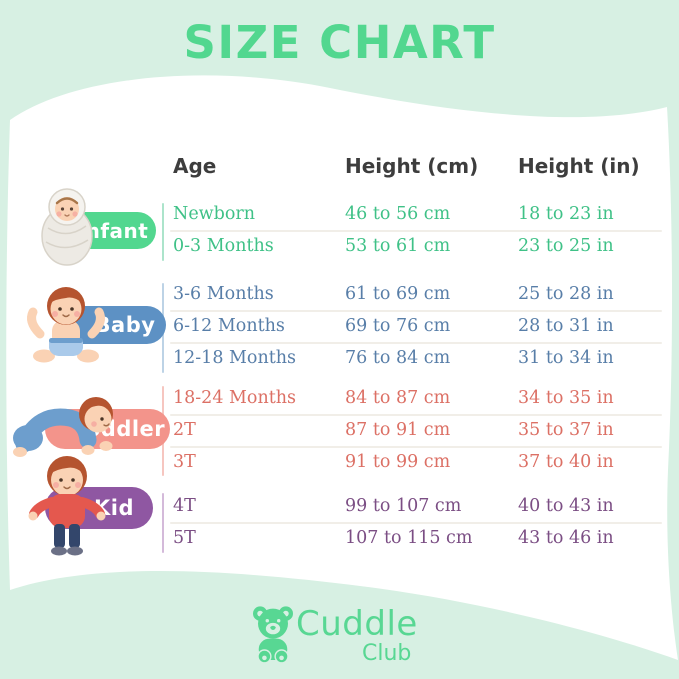 This screenshot has height=679, width=679. I want to click on height-cm-cell: 107 to 115 cm, so click(409, 538).